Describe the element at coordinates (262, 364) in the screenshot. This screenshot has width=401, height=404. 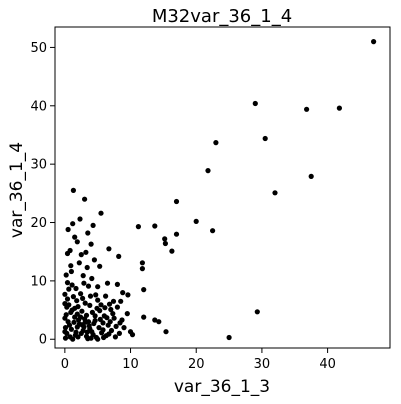
I see `x-tick-label: 30` at that location.